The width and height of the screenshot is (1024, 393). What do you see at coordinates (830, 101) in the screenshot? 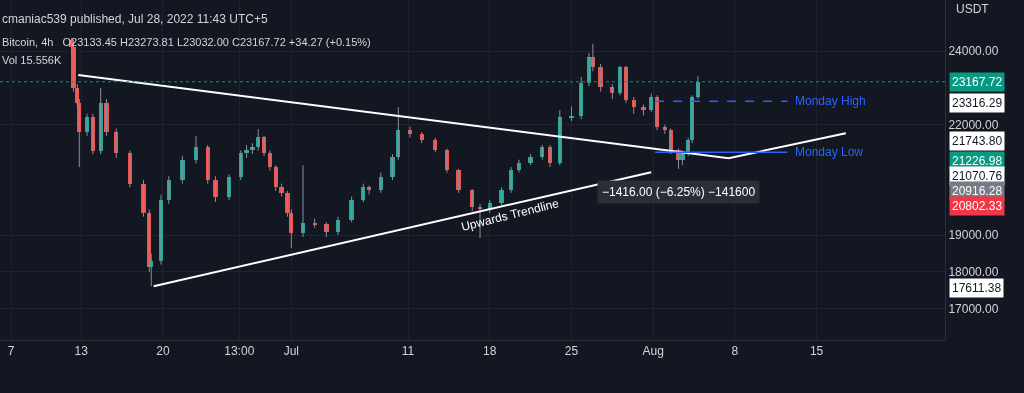
I see `series-label: Monday High` at bounding box center [830, 101].